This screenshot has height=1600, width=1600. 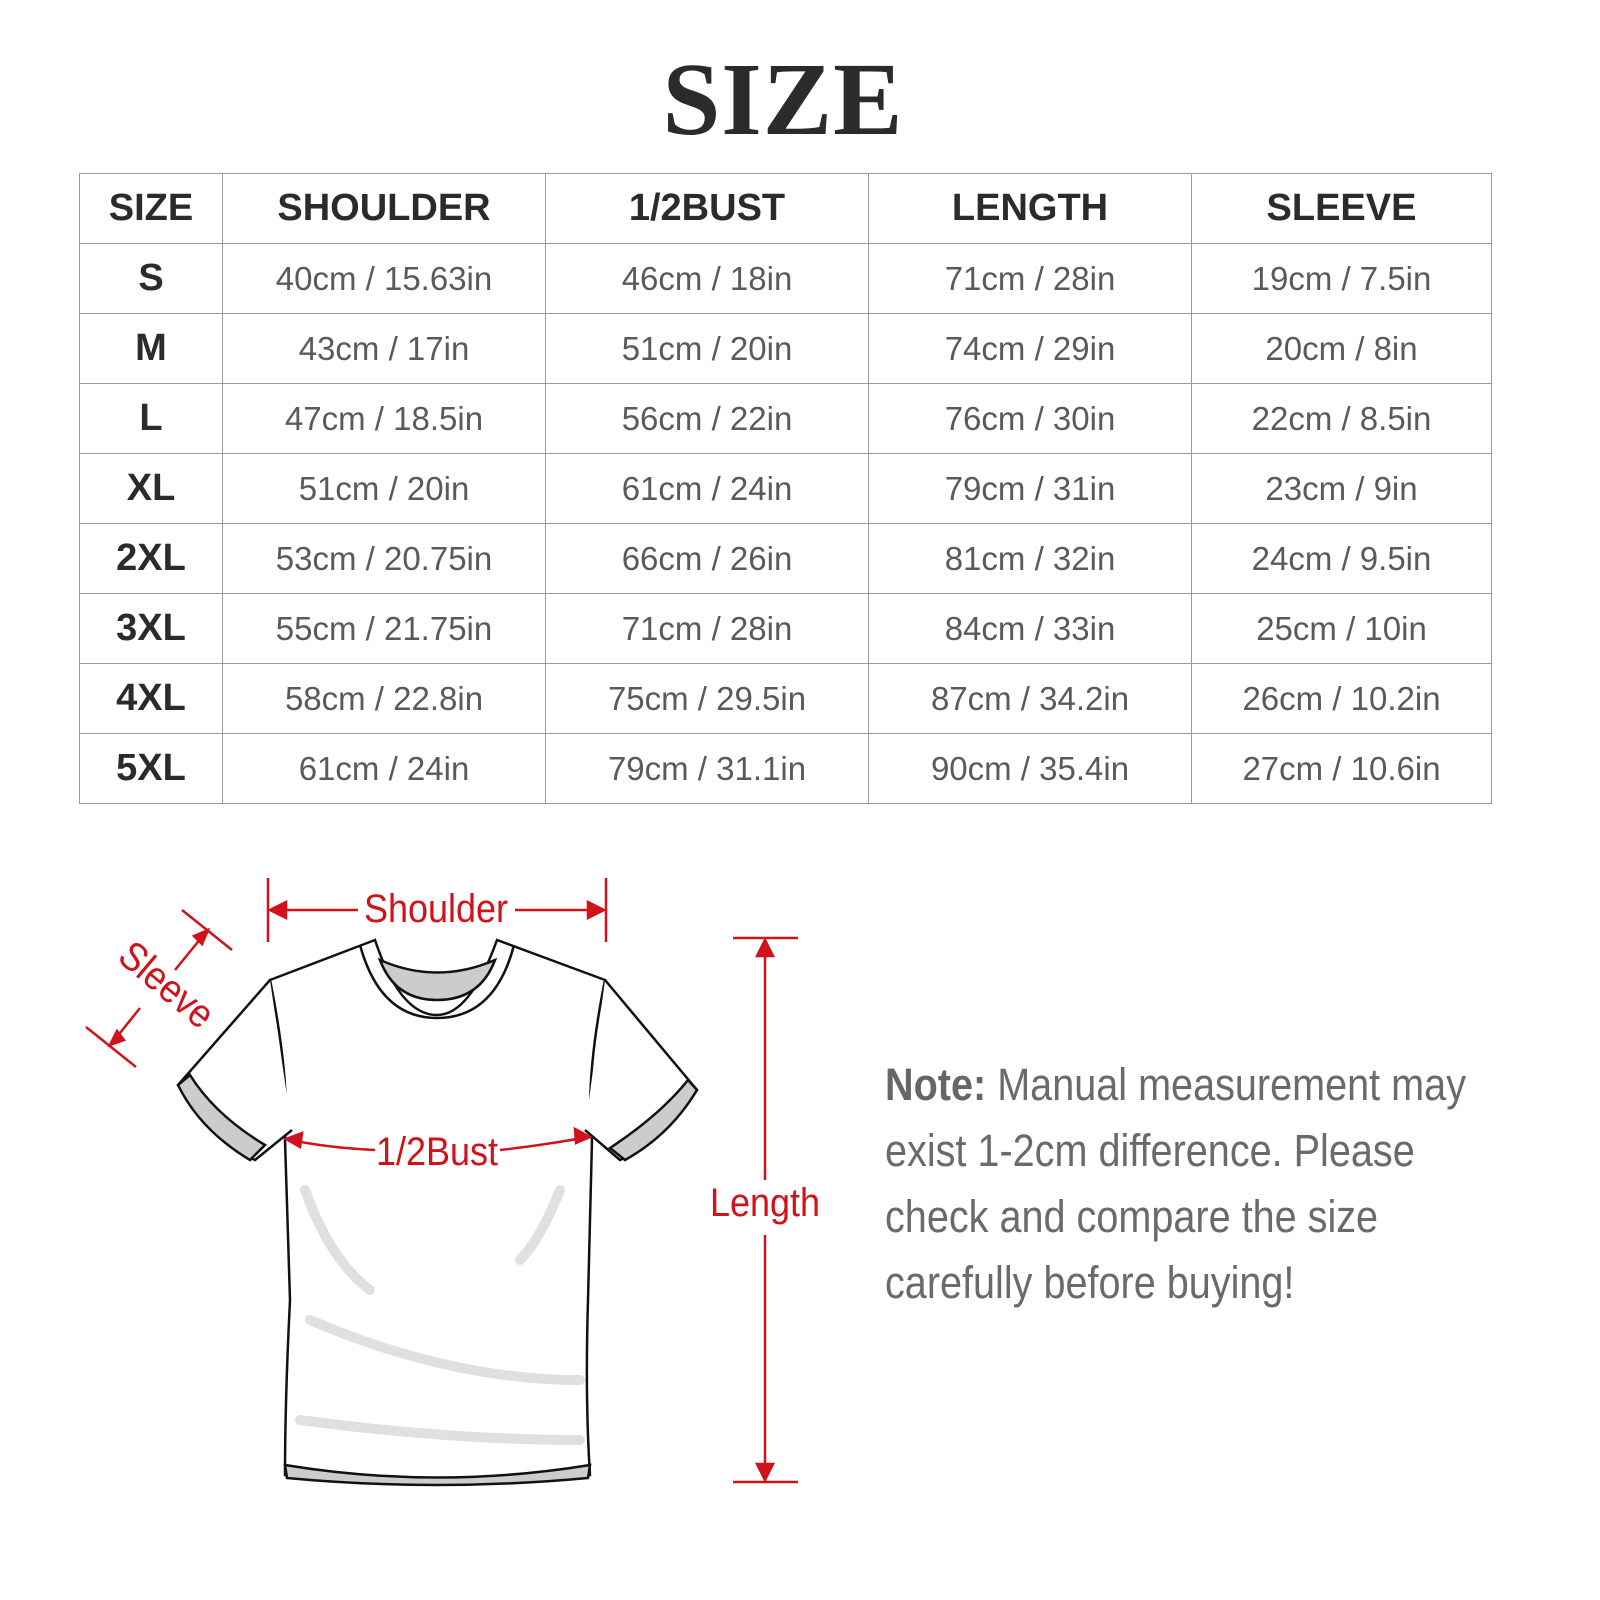 I want to click on sleeve-label: Sleeve, so click(x=166, y=985).